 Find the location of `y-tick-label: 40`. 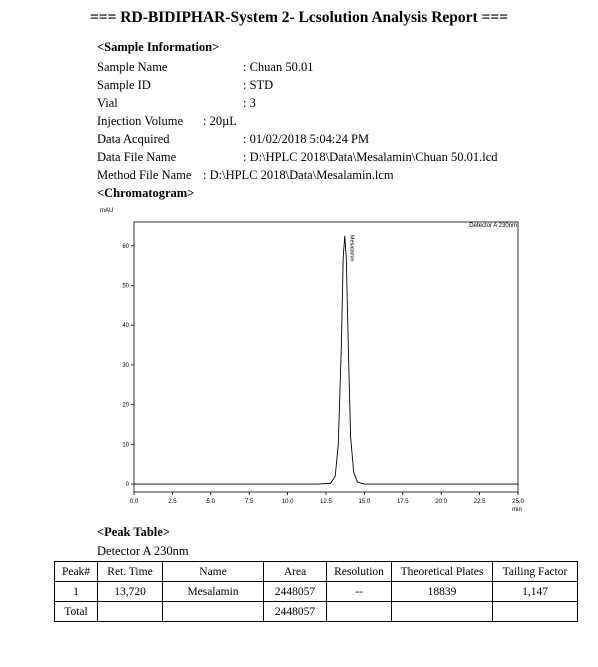

y-tick-label: 40 is located at coordinates (125, 326).